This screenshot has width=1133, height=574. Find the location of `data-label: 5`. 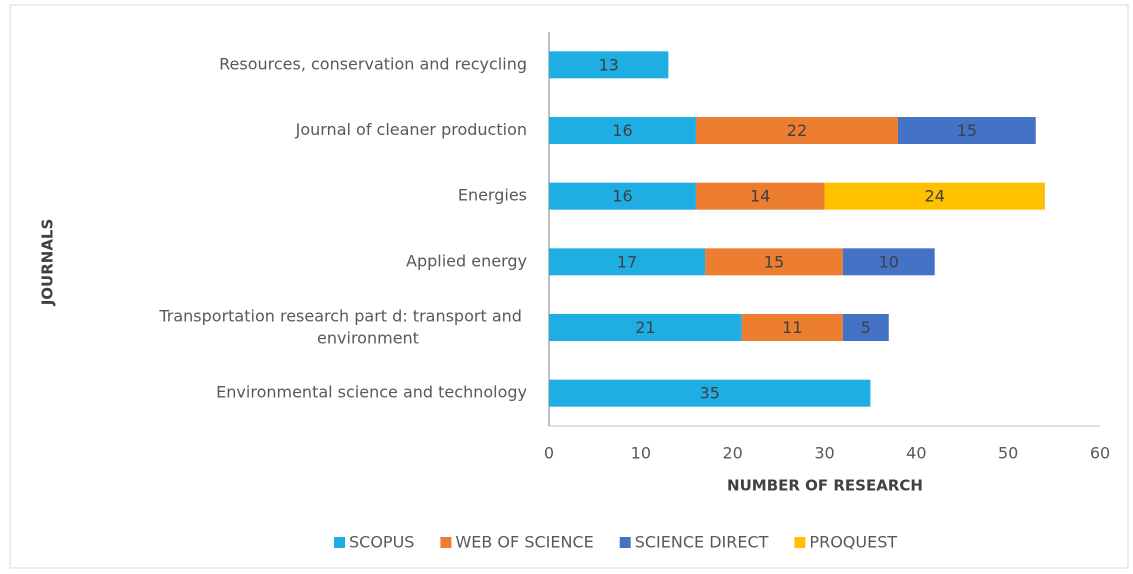

data-label: 5 is located at coordinates (866, 327).